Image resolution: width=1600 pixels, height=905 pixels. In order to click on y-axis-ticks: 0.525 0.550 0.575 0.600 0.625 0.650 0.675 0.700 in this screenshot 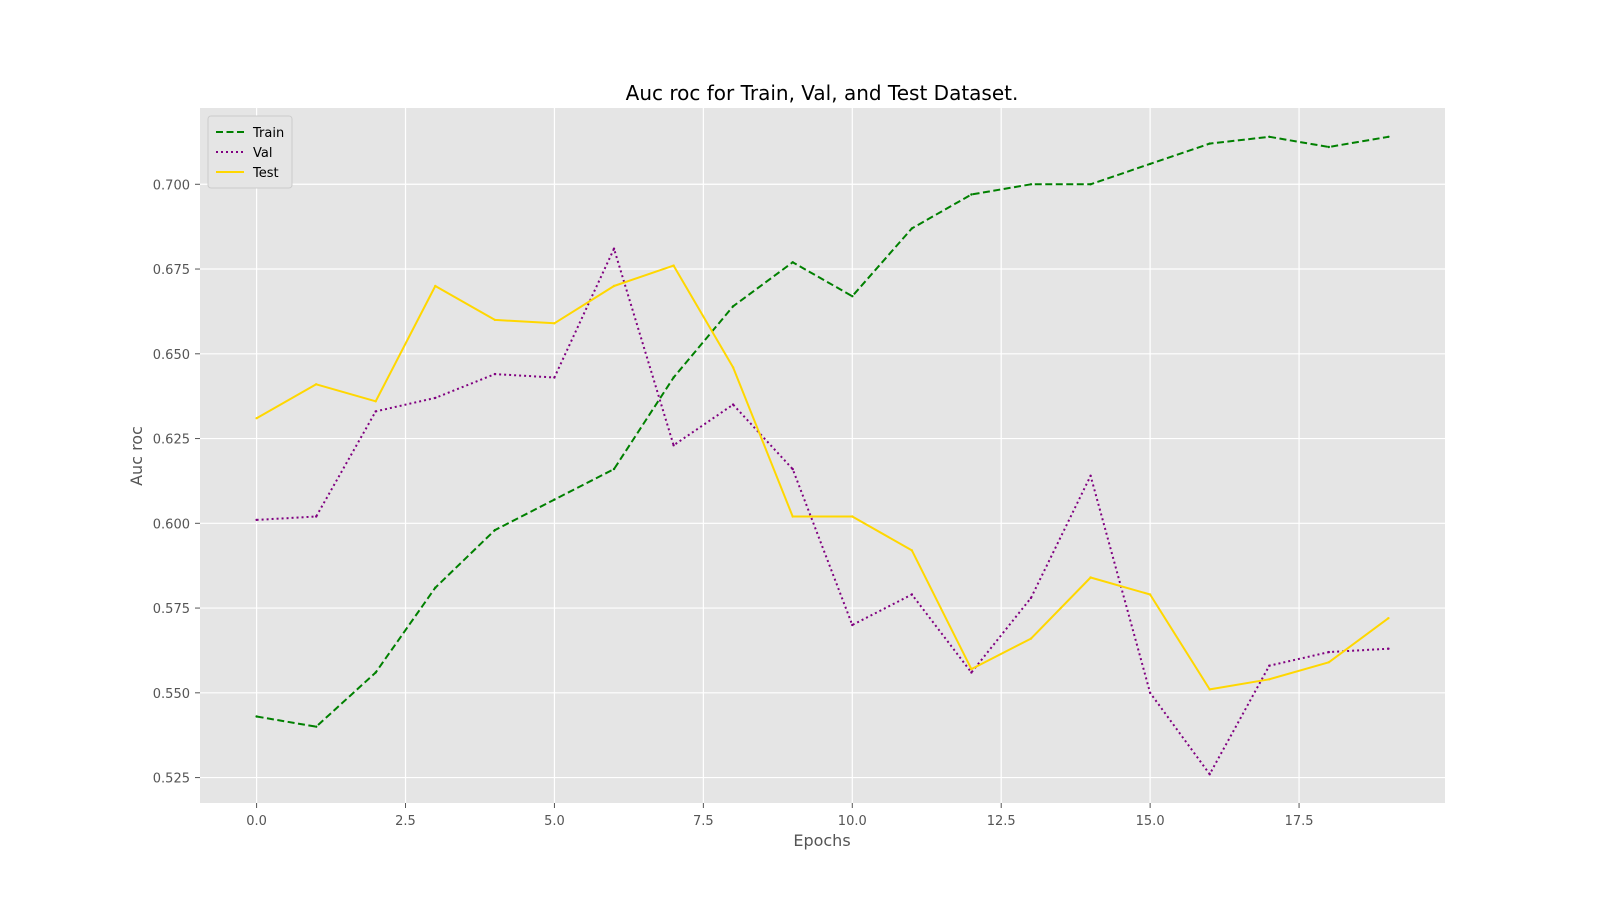, I will do `click(176, 482)`.